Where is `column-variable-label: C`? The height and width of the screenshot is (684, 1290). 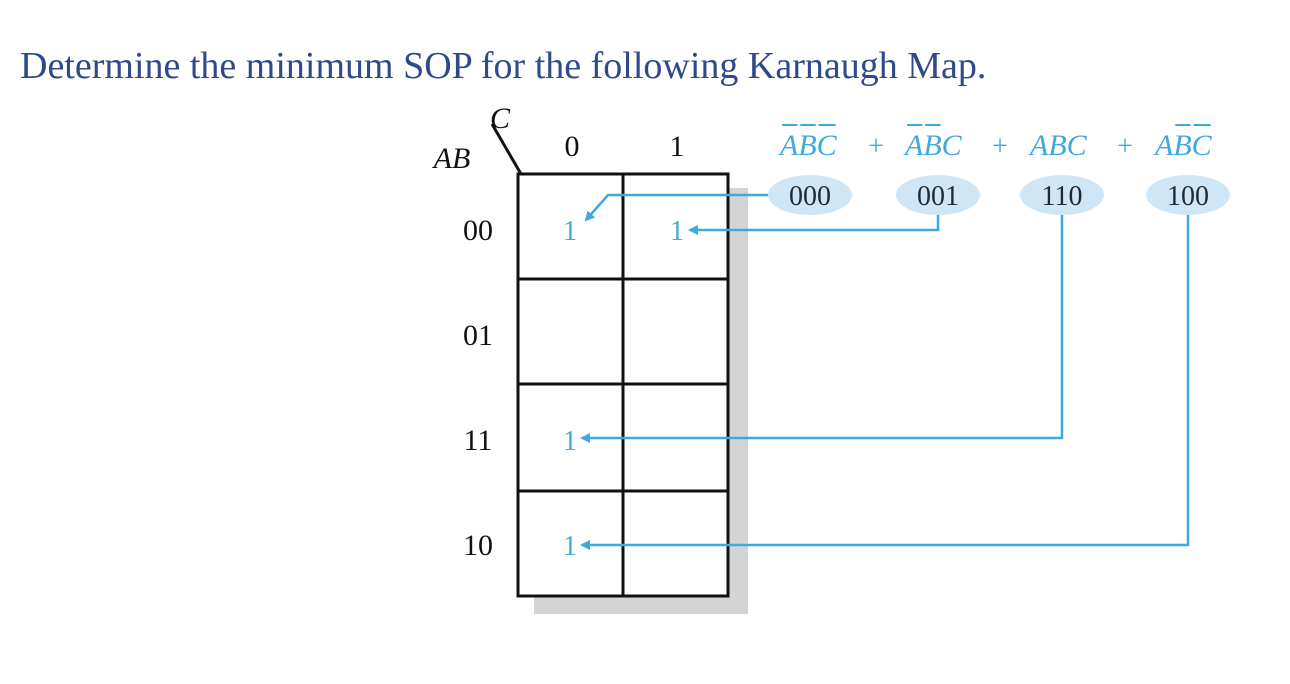
column-variable-label: C is located at coordinates (500, 118).